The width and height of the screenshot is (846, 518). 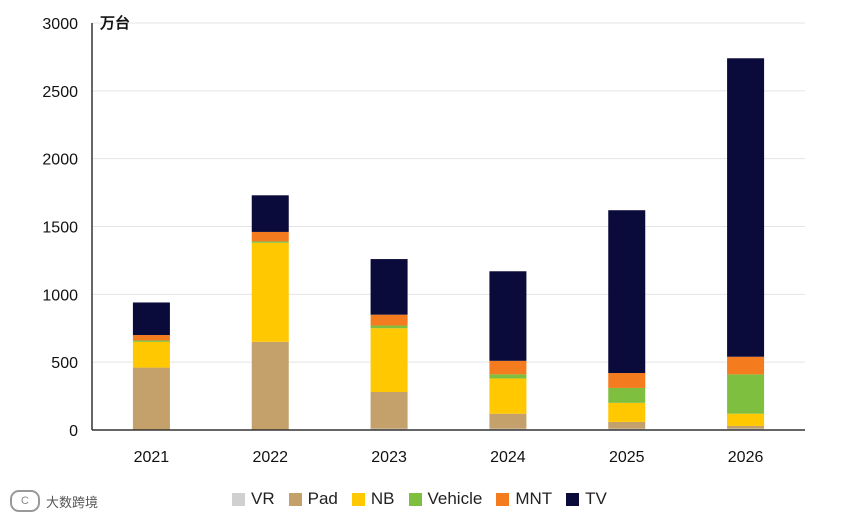 What do you see at coordinates (508, 396) in the screenshot?
I see `bar-segment-nb-2024` at bounding box center [508, 396].